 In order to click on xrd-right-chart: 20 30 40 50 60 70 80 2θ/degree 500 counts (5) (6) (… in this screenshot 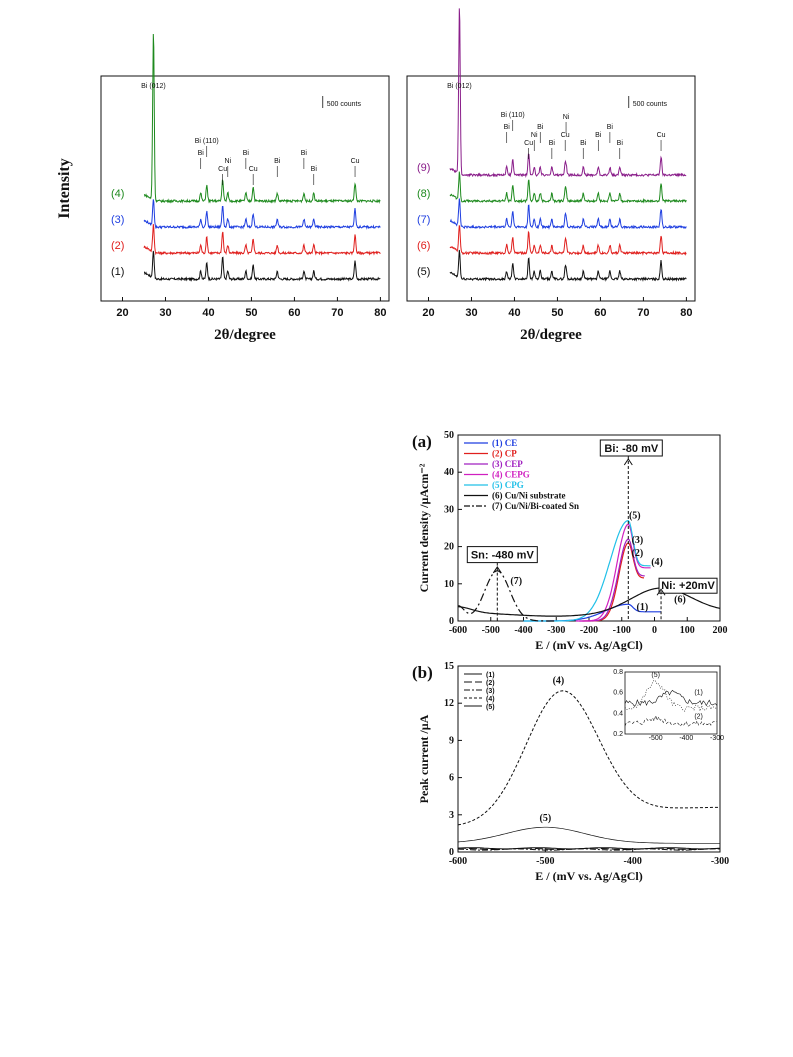, I will do `click(551, 175)`.